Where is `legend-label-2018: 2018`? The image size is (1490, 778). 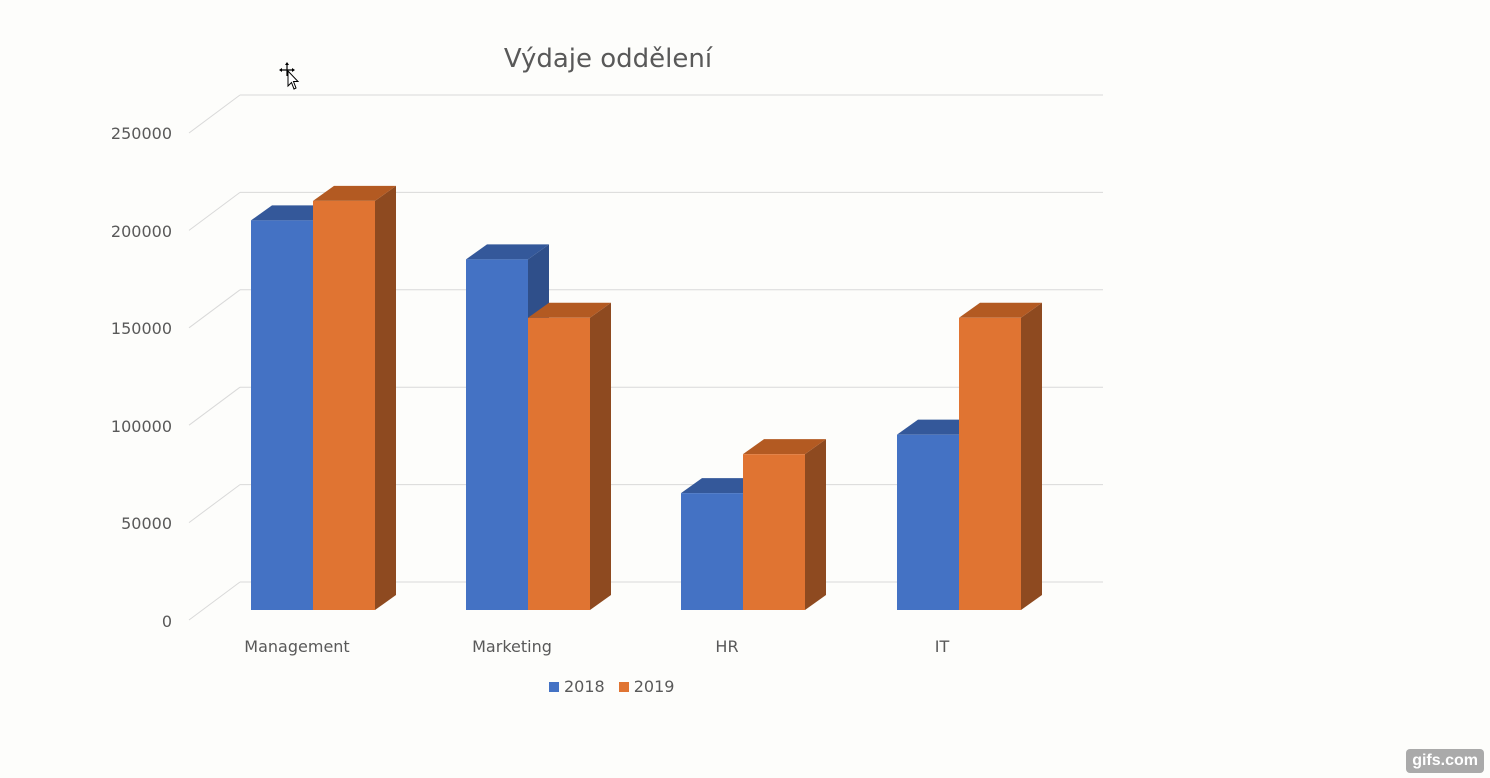 legend-label-2018: 2018 is located at coordinates (584, 686).